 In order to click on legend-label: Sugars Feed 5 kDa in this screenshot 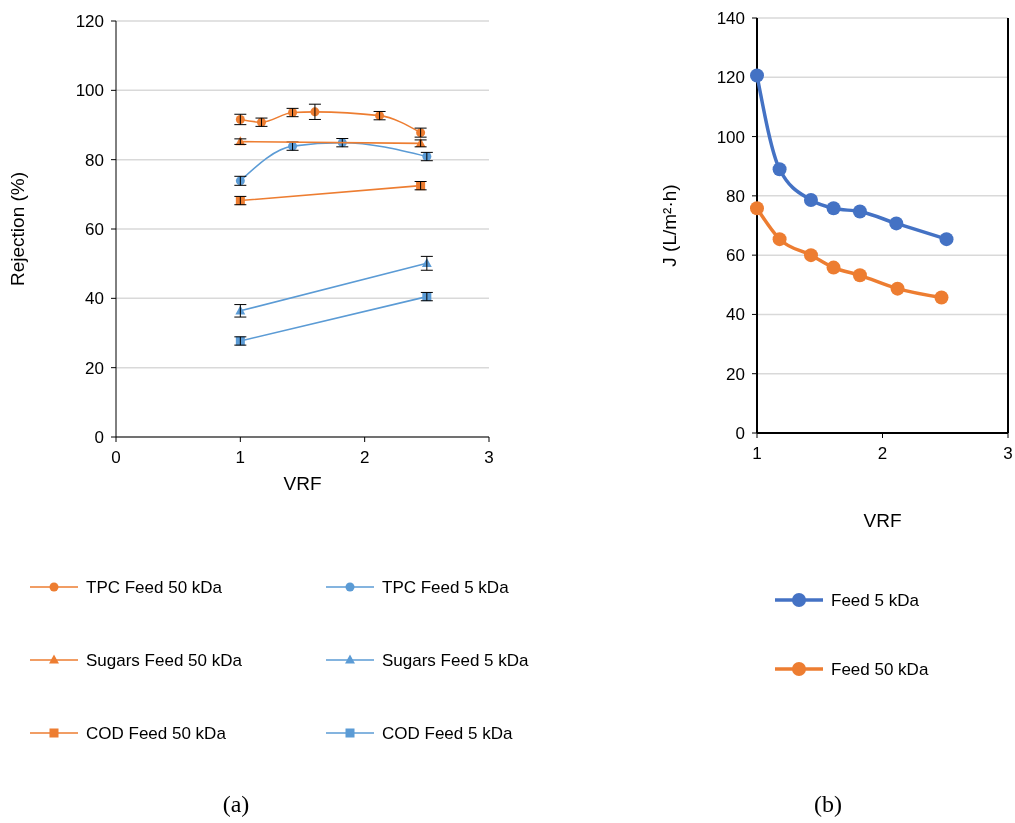, I will do `click(456, 660)`.